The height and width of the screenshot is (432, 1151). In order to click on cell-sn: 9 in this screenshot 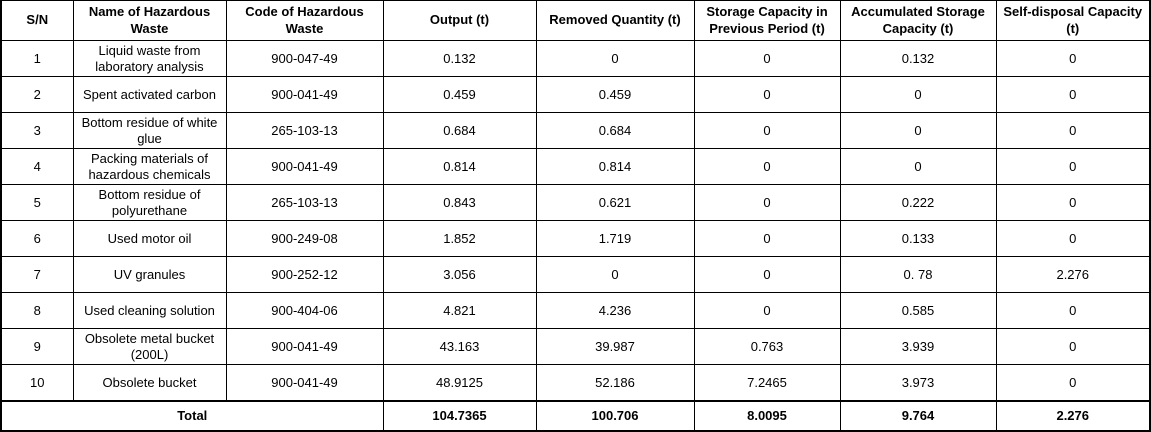, I will do `click(37, 346)`.